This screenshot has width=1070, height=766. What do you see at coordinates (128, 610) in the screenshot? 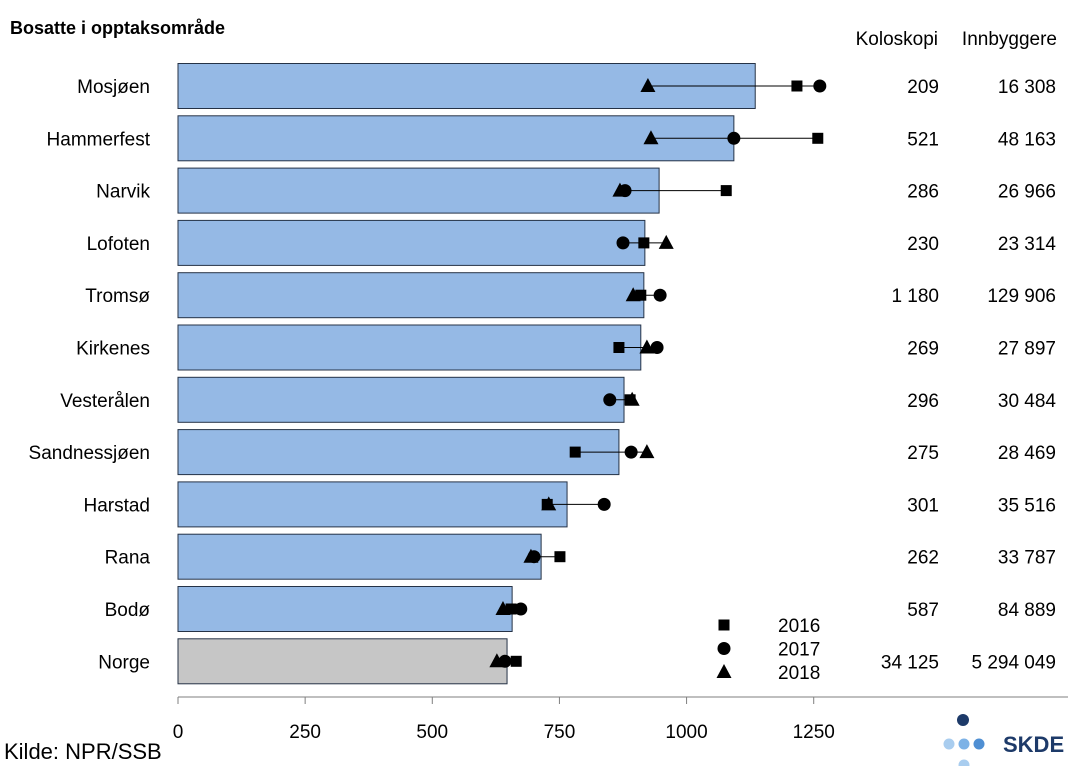
I see `category-label: Bodø` at bounding box center [128, 610].